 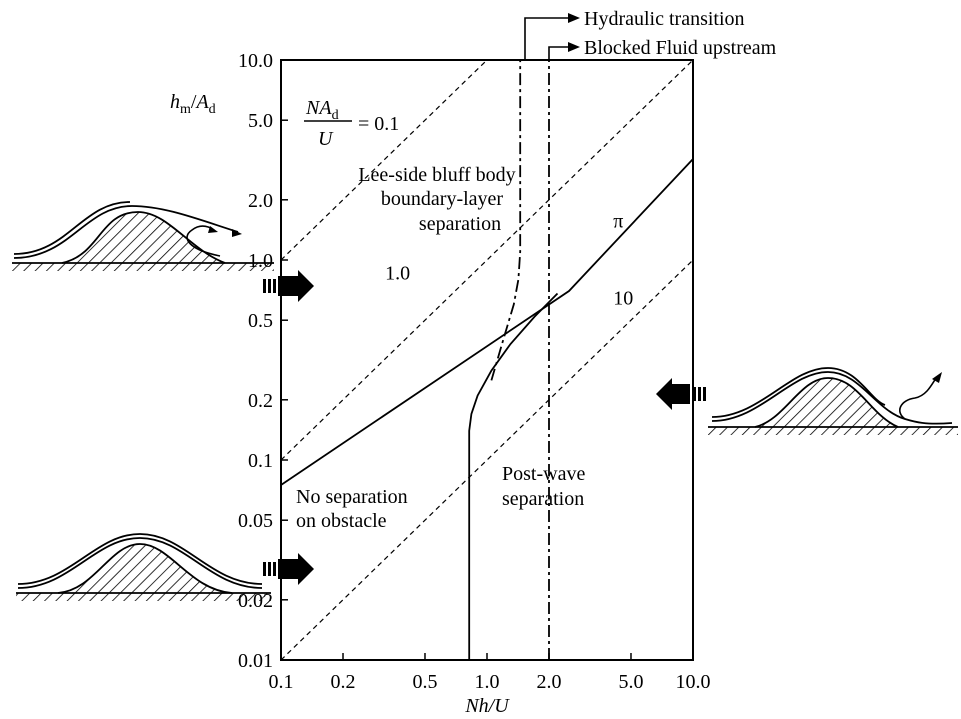 I want to click on y-axis-label: hm/Ad, so click(x=193, y=104).